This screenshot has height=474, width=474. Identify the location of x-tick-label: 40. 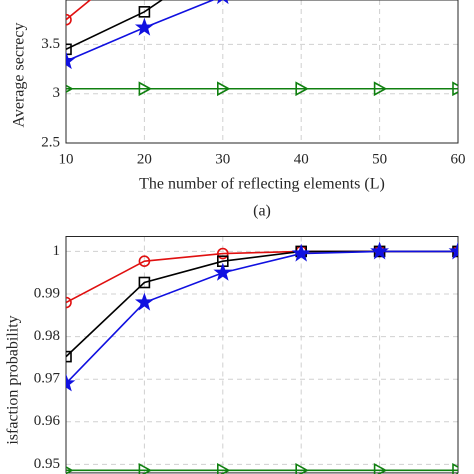
(301, 159).